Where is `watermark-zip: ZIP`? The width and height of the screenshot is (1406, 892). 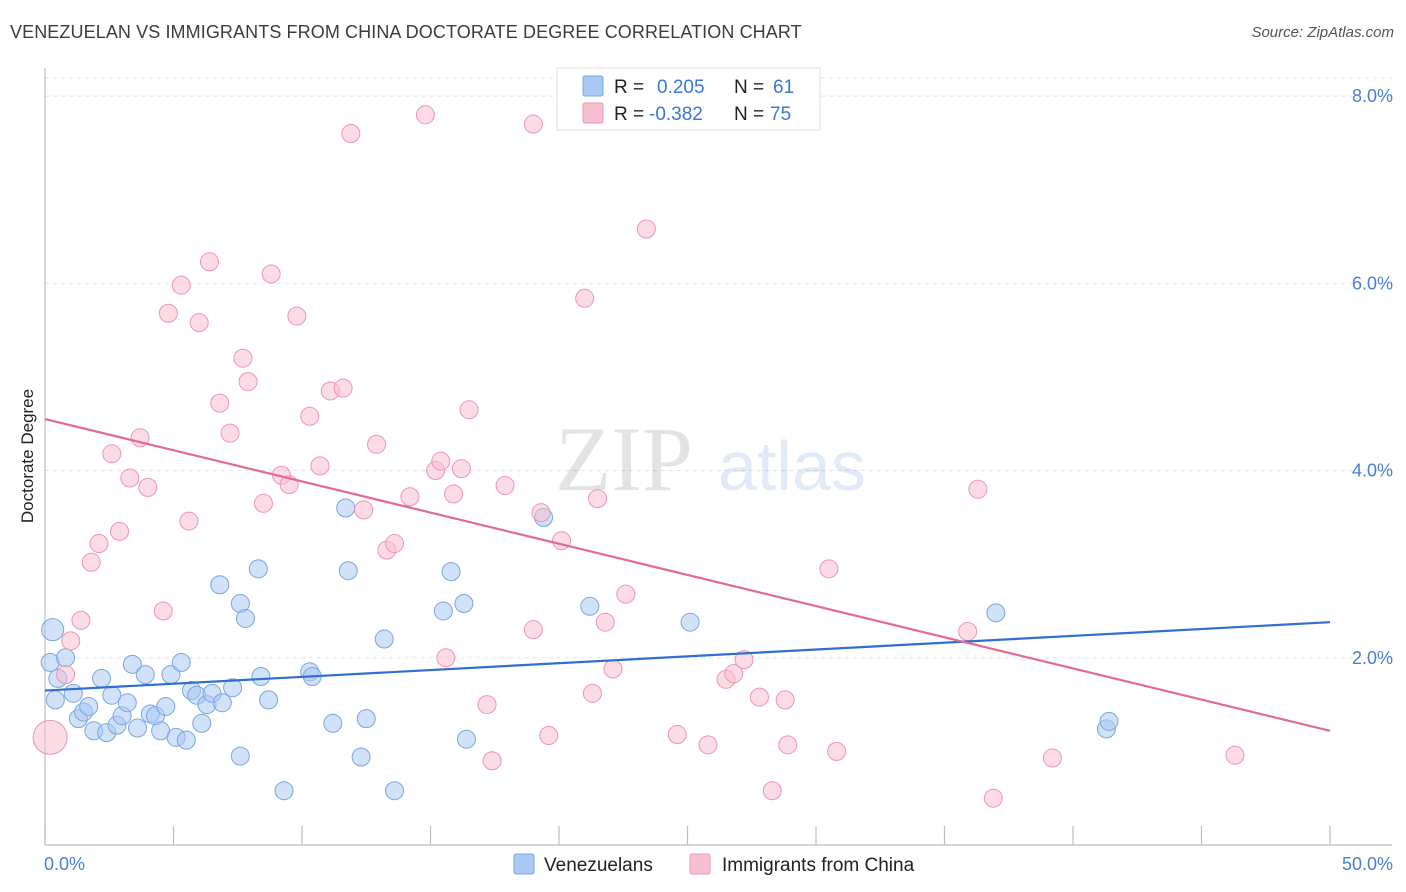
watermark-zip: ZIP is located at coordinates (624, 459).